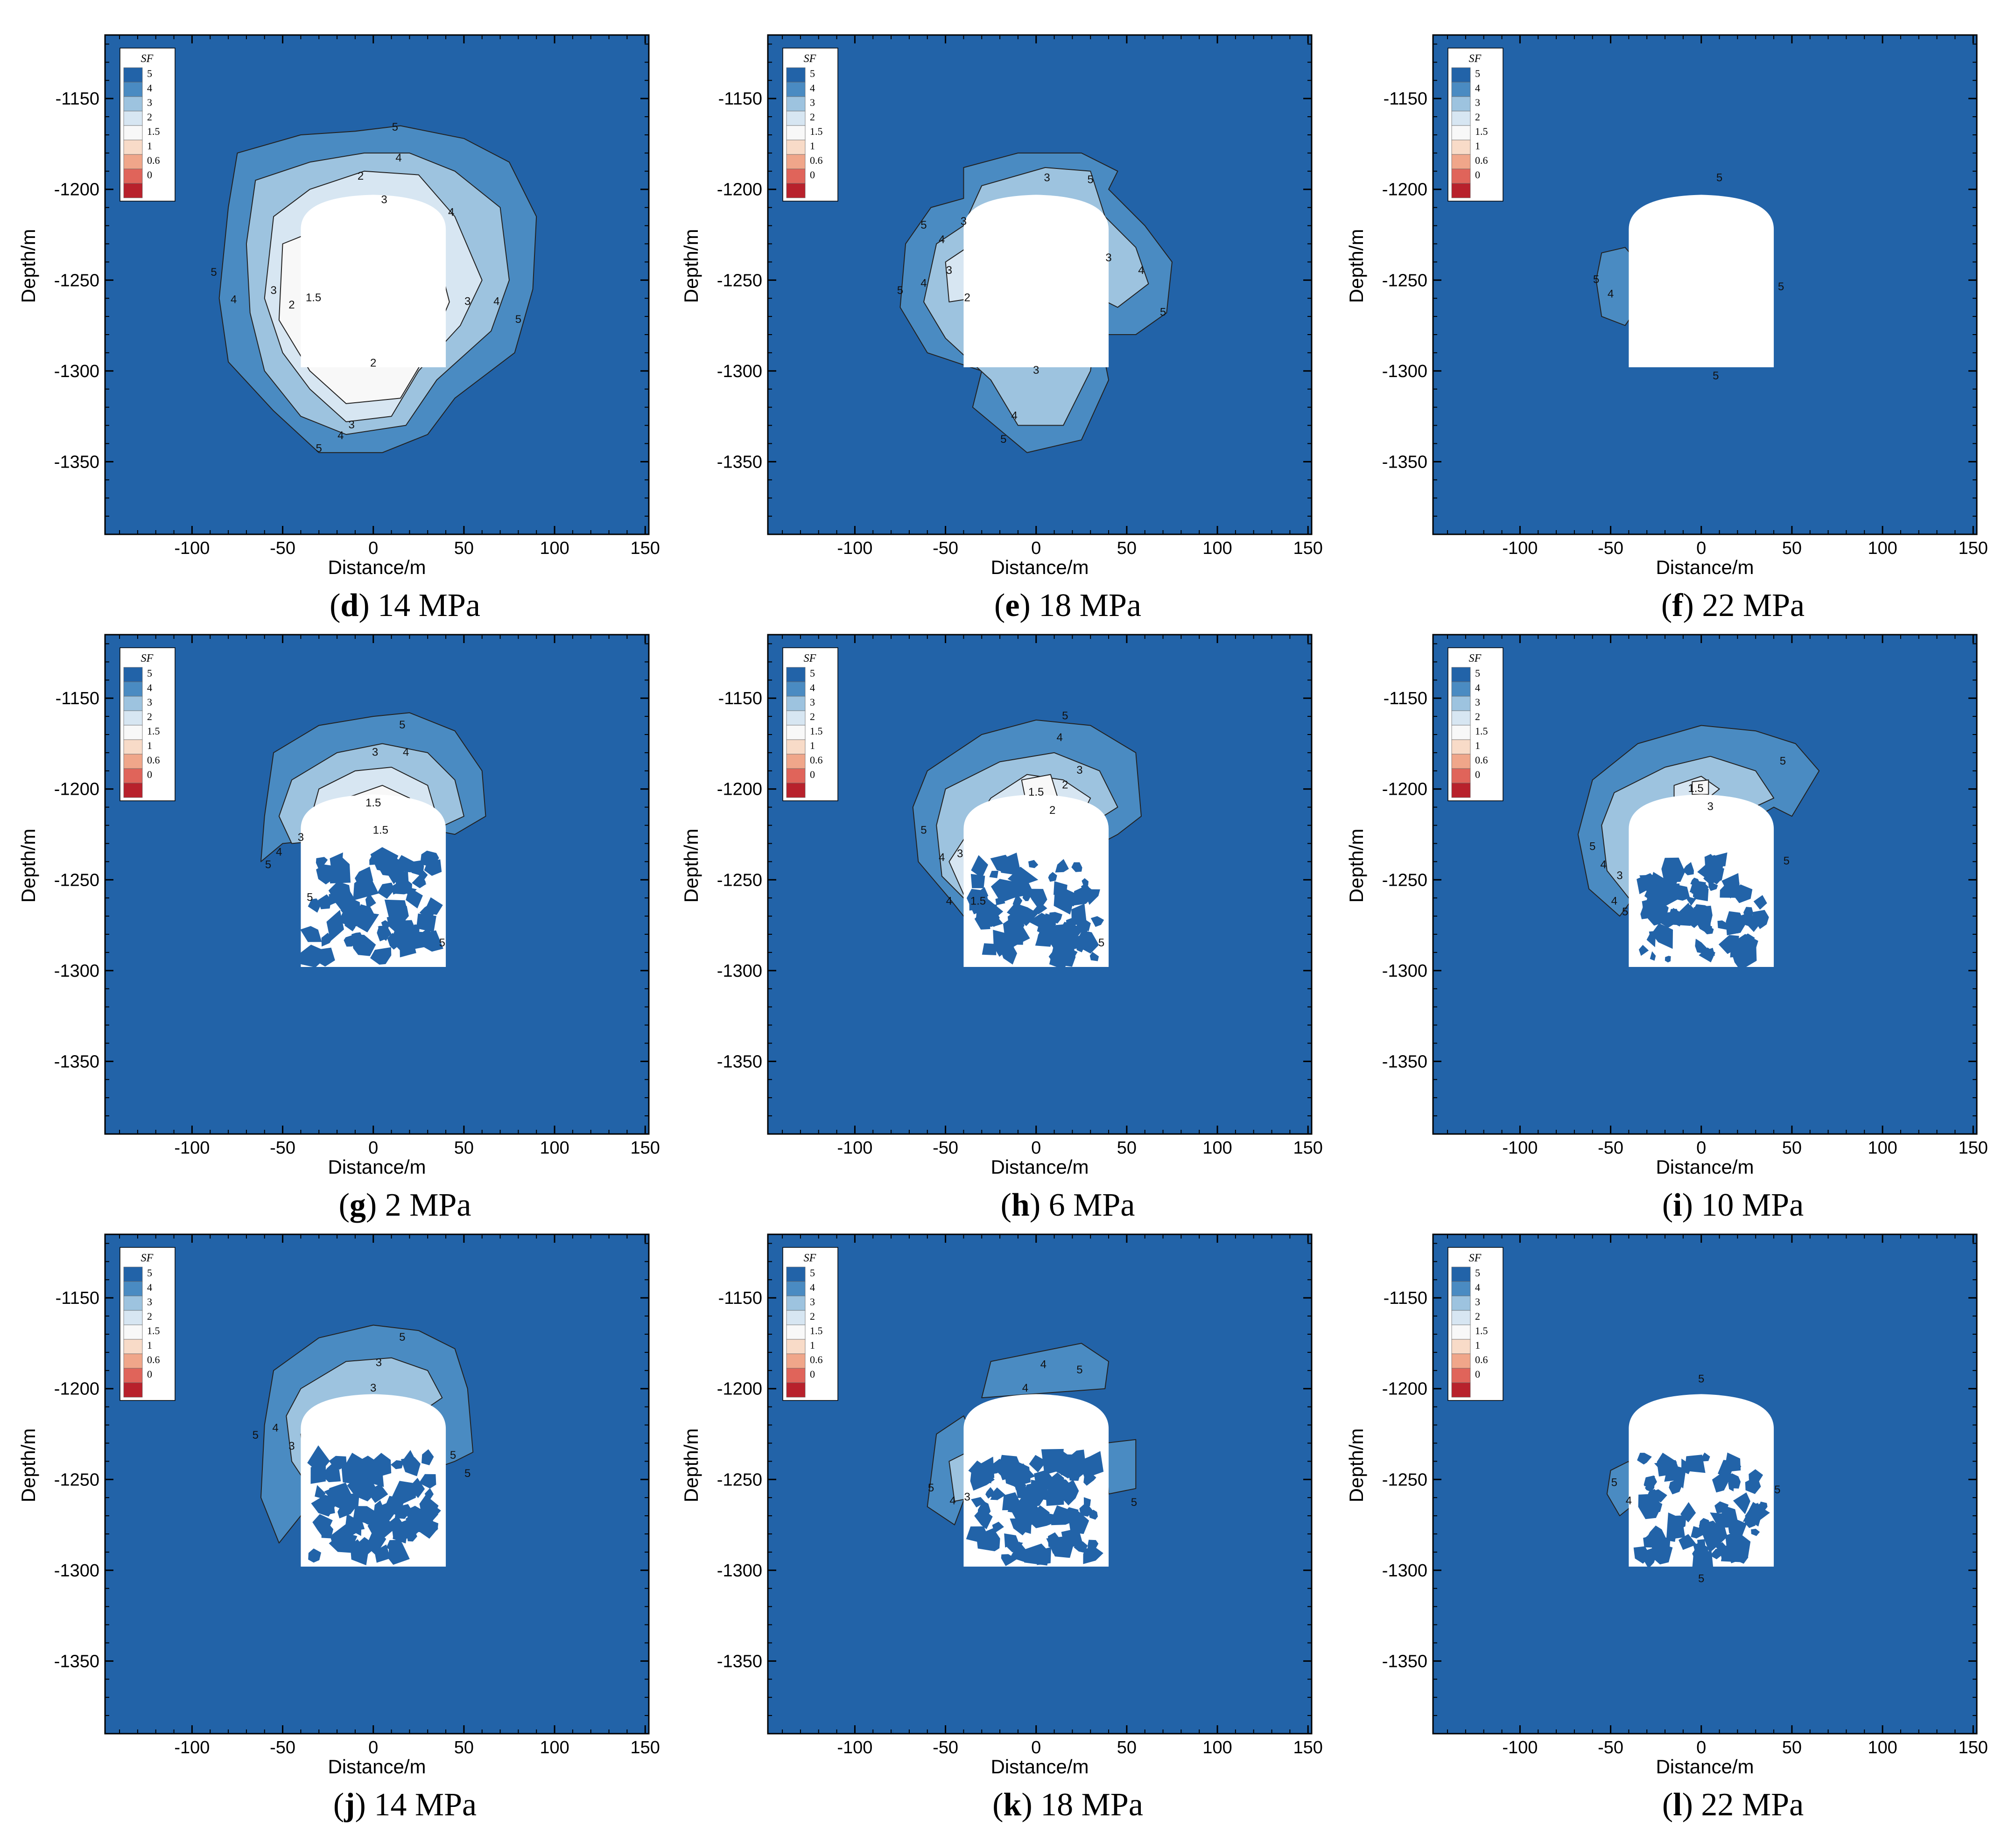 Image resolution: width=2009 pixels, height=1848 pixels. Describe the element at coordinates (1052, 1462) in the screenshot. I see `panel-k-rock-block` at that location.